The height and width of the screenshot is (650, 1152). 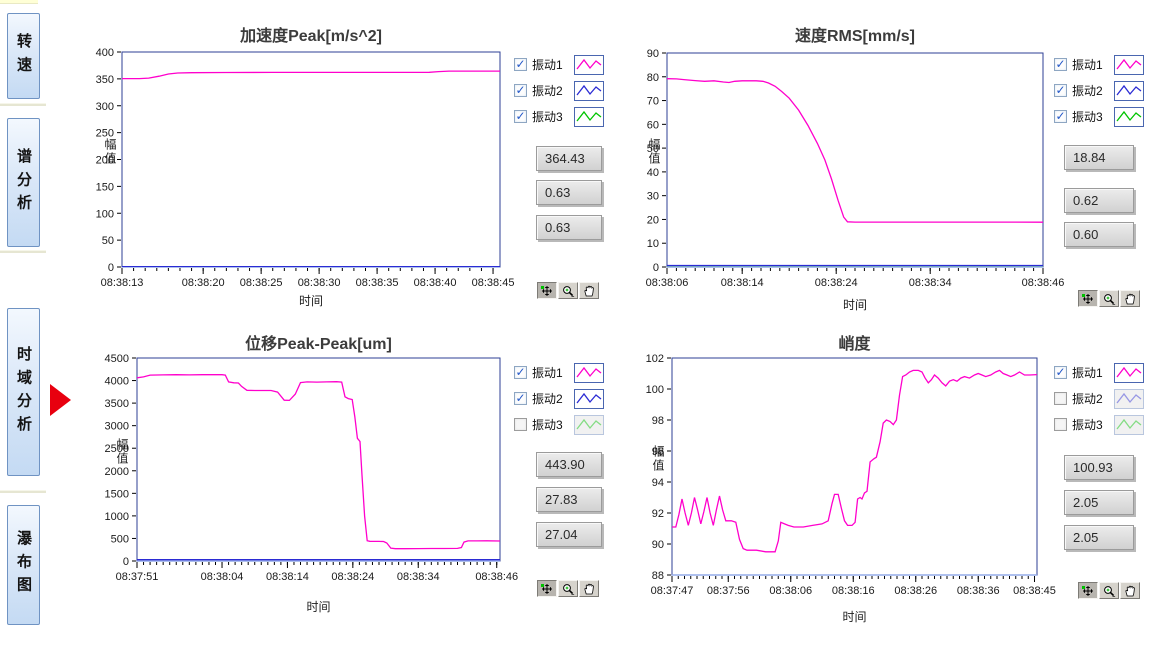 I want to click on svg-text: 250, so click(x=105, y=134).